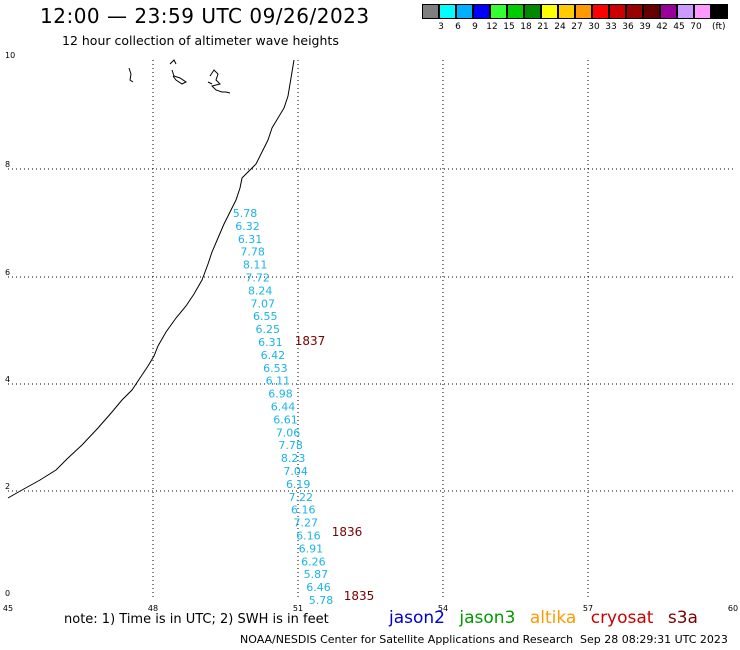 The image size is (740, 650). I want to click on swh-label: 6.44, so click(283, 407).